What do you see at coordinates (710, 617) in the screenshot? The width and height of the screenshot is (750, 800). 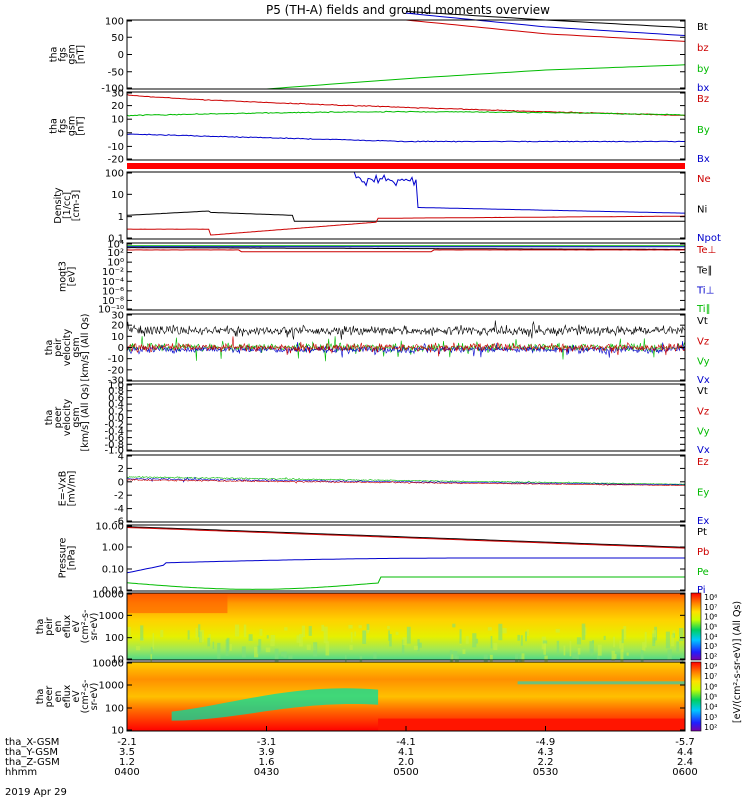 I see `colorbar-tick-label: 10⁶` at bounding box center [710, 617].